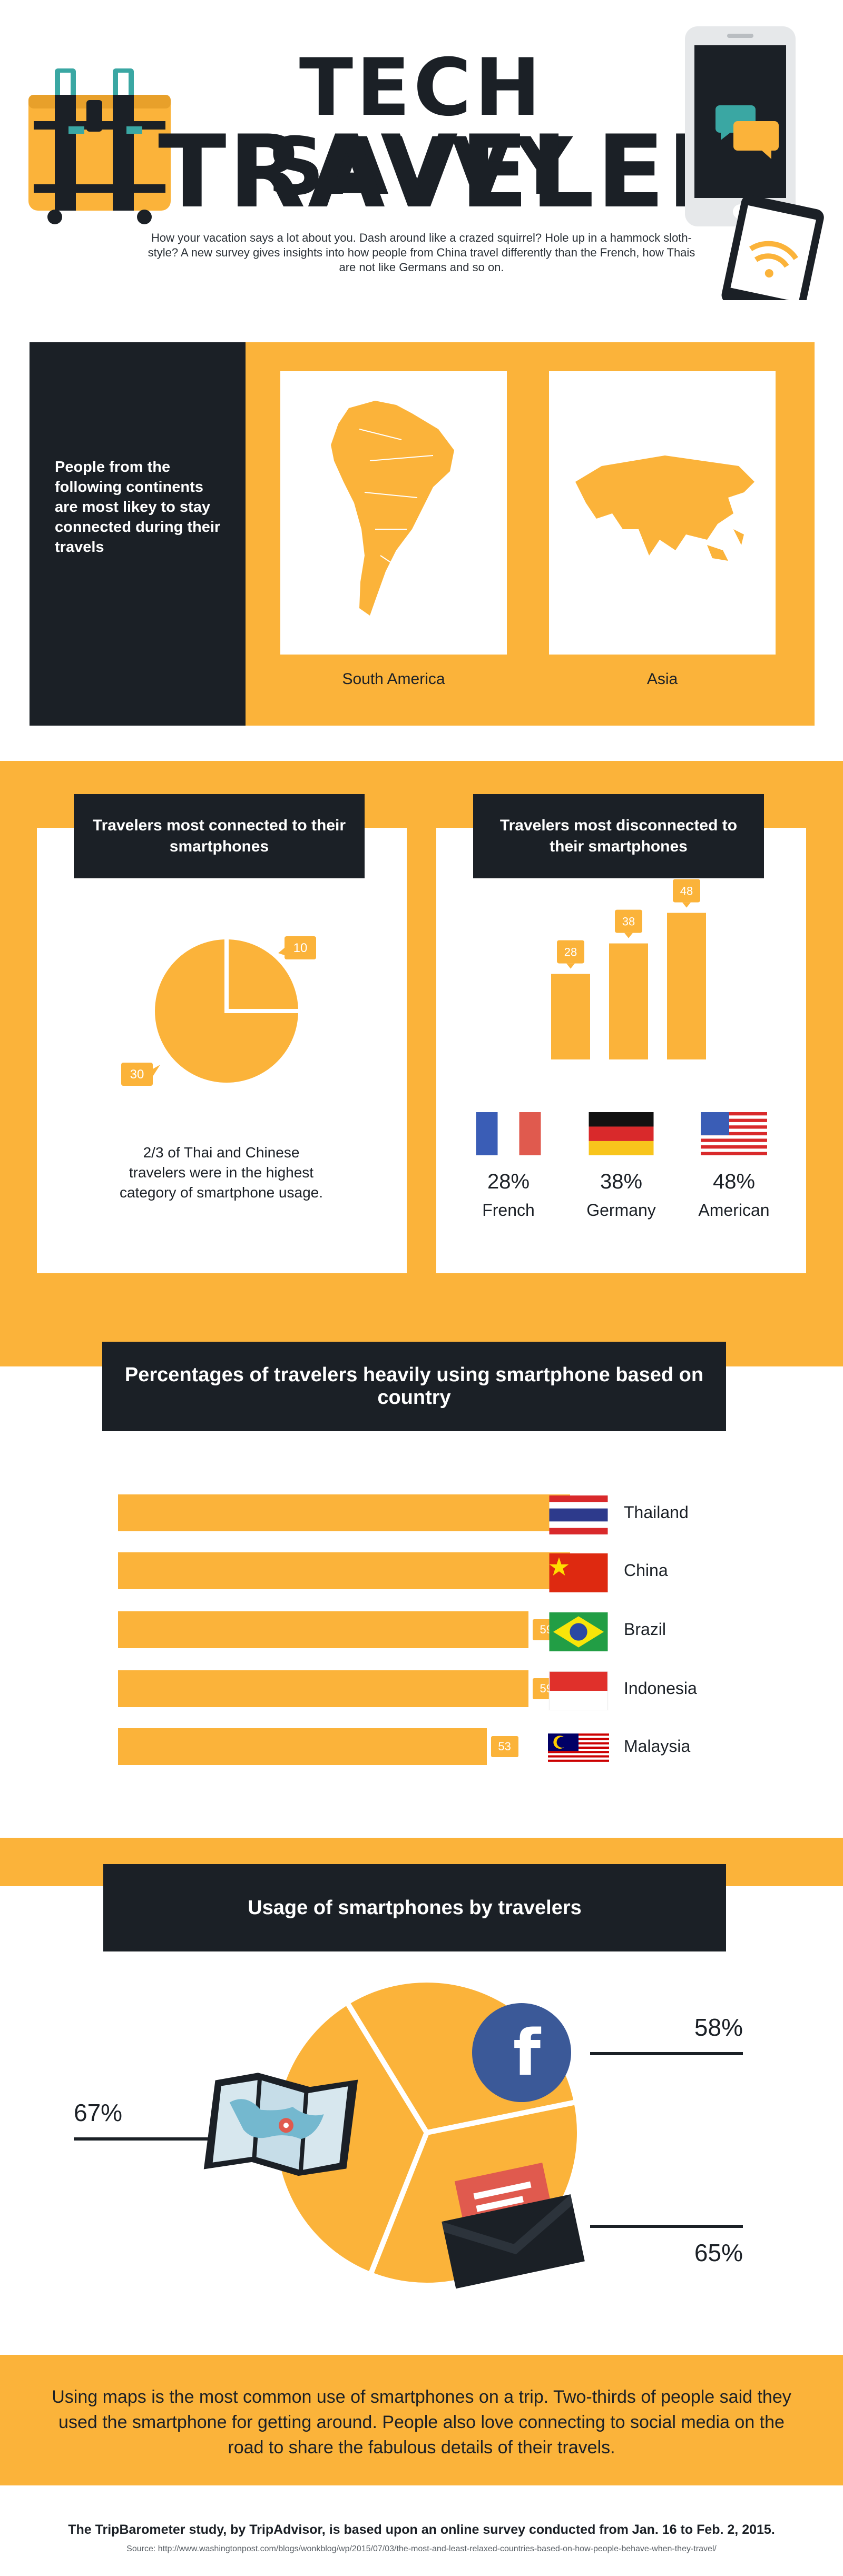  What do you see at coordinates (660, 1688) in the screenshot?
I see `country-name-3: Indonesia` at bounding box center [660, 1688].